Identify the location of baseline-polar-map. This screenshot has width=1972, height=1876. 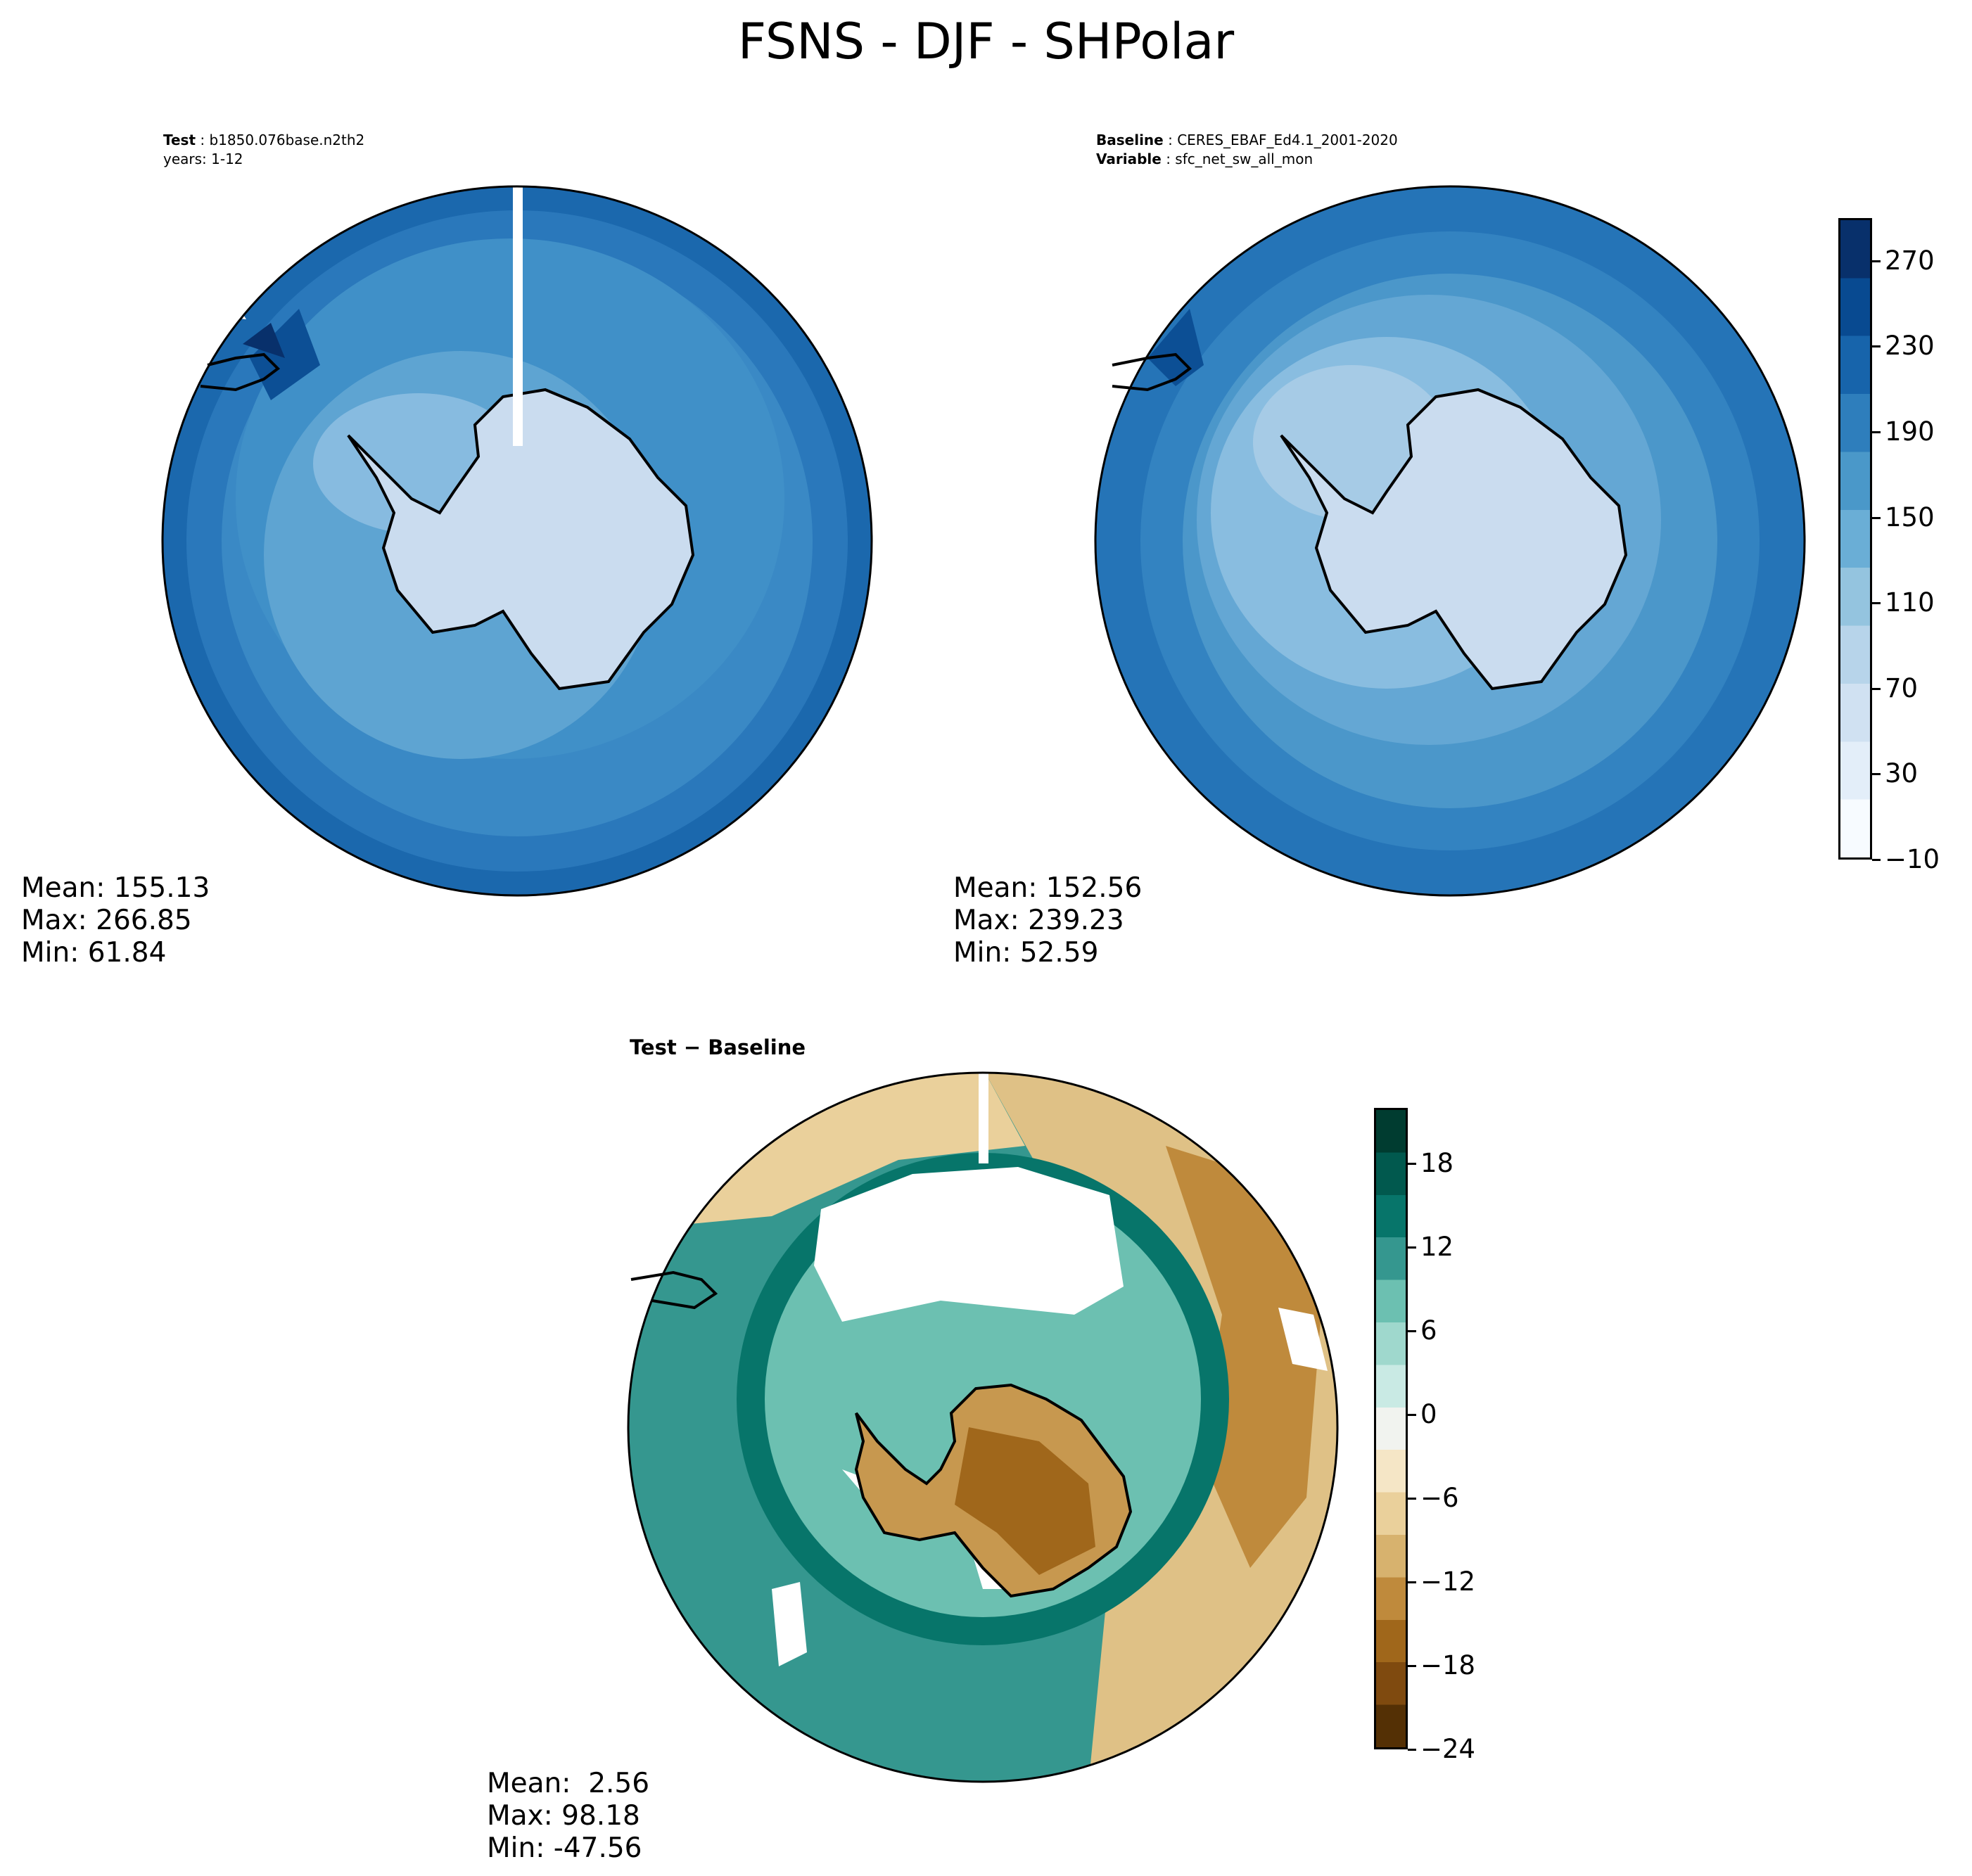
(1450, 541).